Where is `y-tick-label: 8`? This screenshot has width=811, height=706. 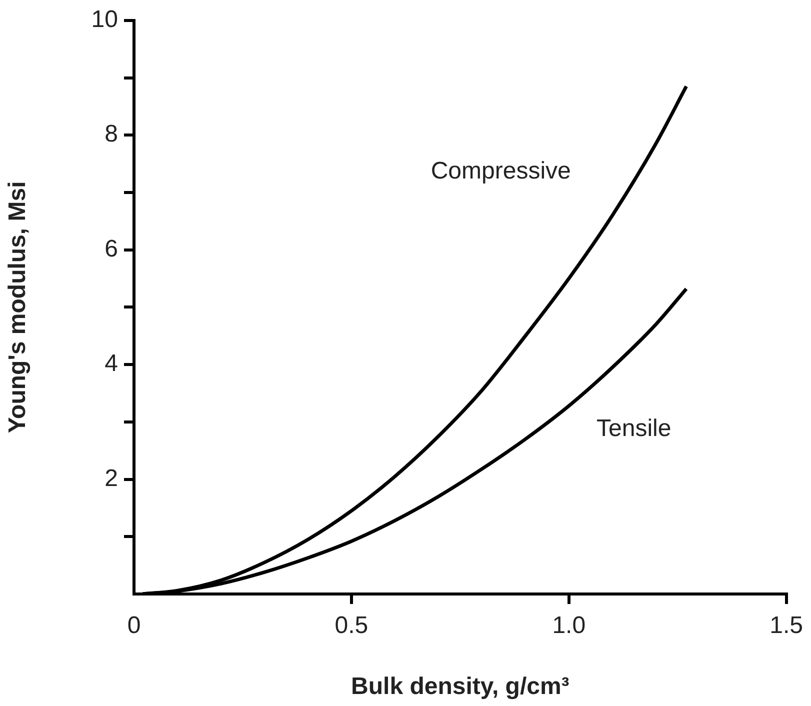 y-tick-label: 8 is located at coordinates (111, 134).